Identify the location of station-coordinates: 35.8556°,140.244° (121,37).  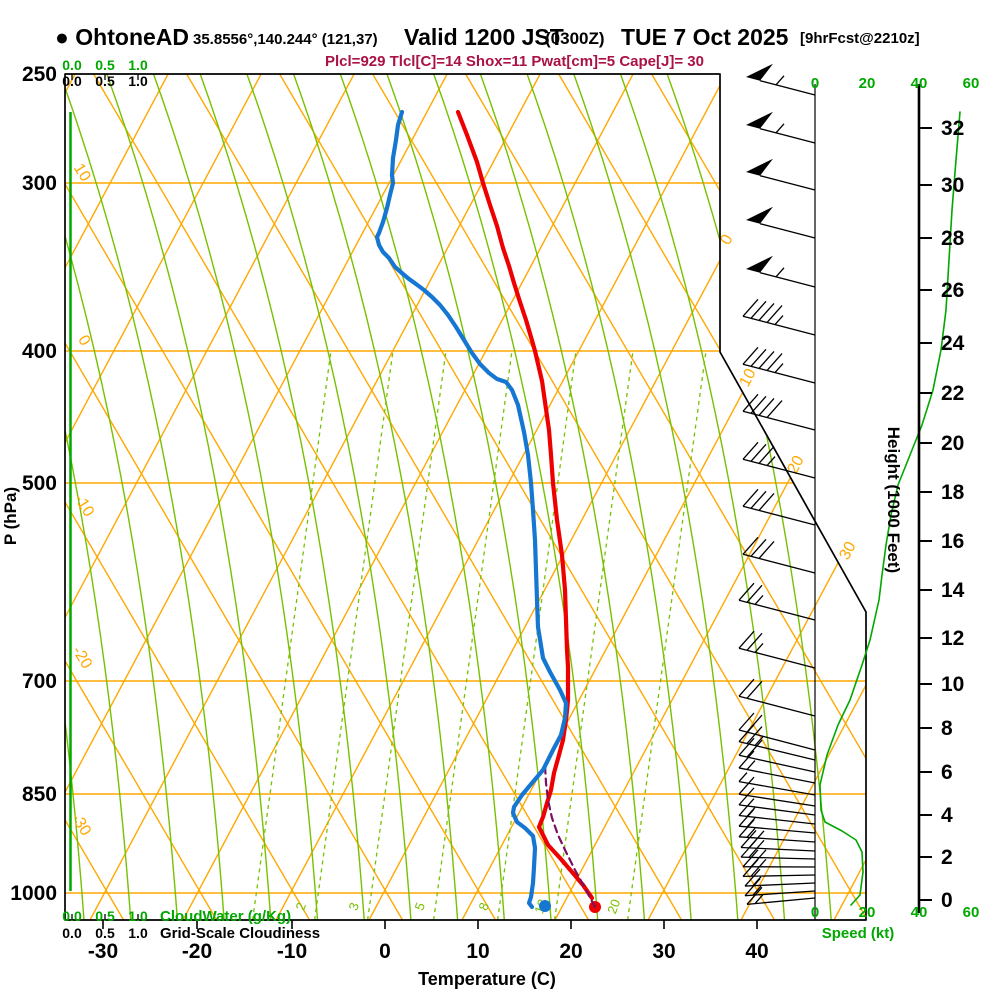
(285, 39).